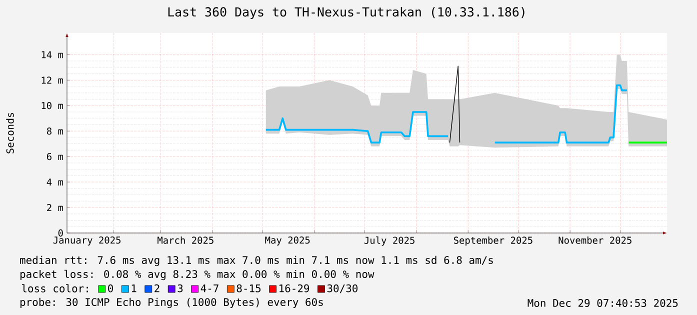  Describe the element at coordinates (86, 241) in the screenshot. I see `x-tick-label: January 2025` at that location.